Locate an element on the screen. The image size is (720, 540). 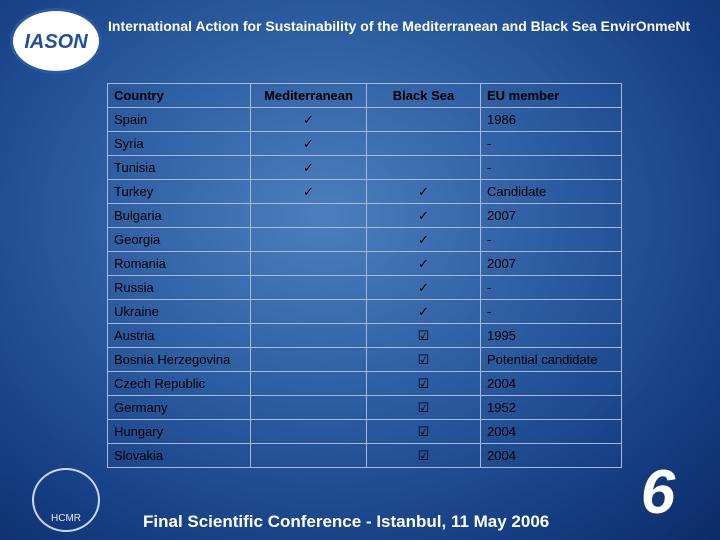
table-row: Russia ✓ - is located at coordinates (364, 287).